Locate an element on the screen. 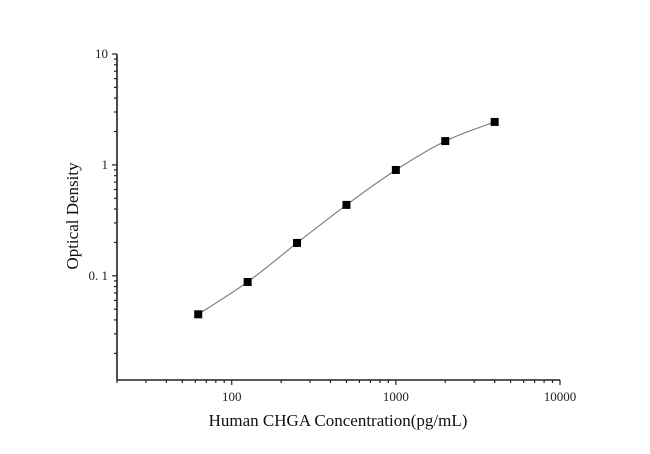  x-axis-title: Human CHGA Concentration(pg/mL) is located at coordinates (338, 420).